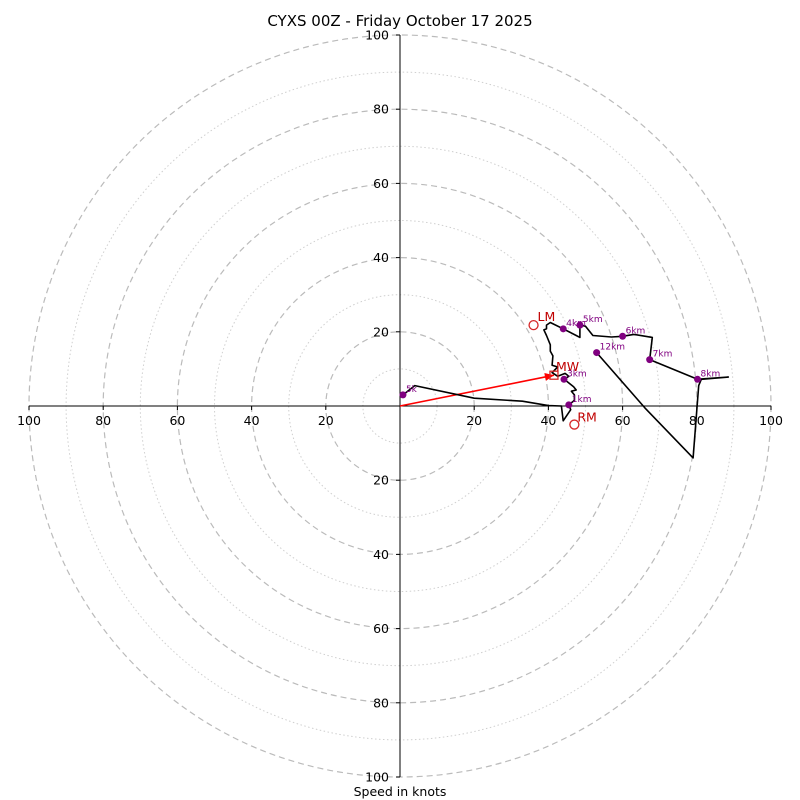 This screenshot has width=800, height=800. What do you see at coordinates (612, 348) in the screenshot?
I see `height-marker-label: 12km` at bounding box center [612, 348].